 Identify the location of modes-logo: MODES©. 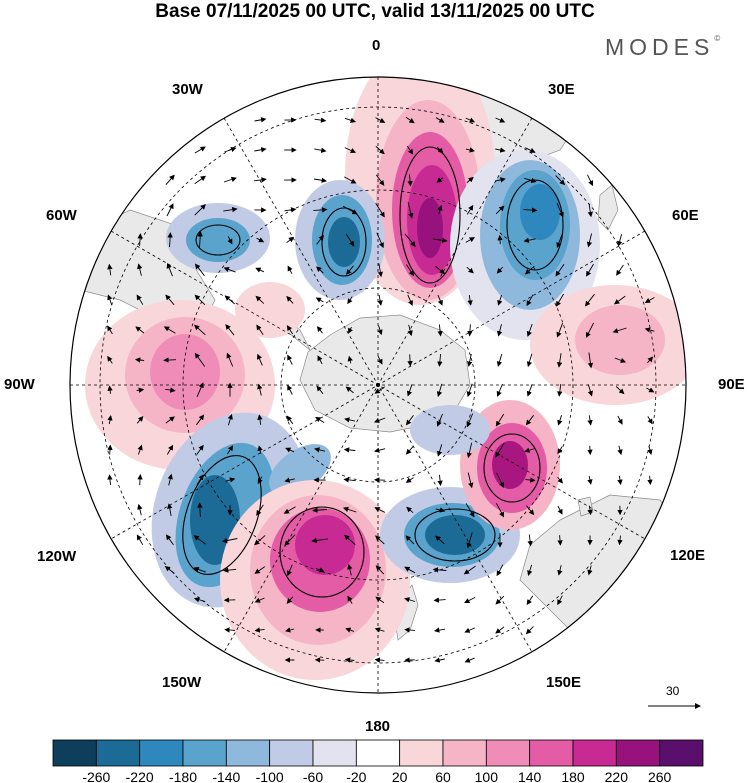
(663, 47).